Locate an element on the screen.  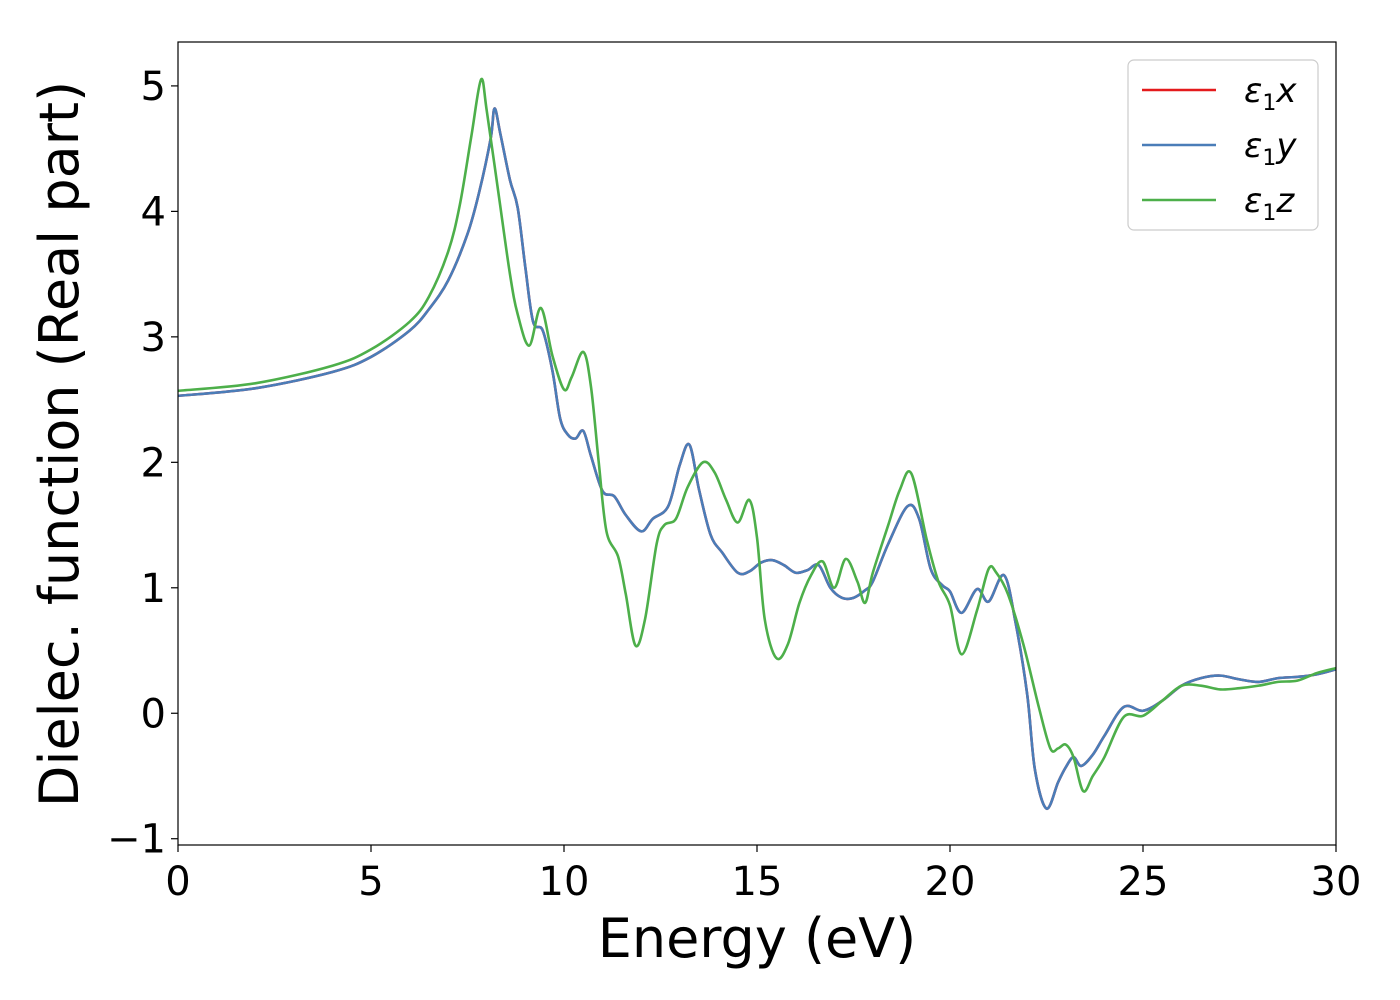
x-tick-label: 10 is located at coordinates (564, 882).